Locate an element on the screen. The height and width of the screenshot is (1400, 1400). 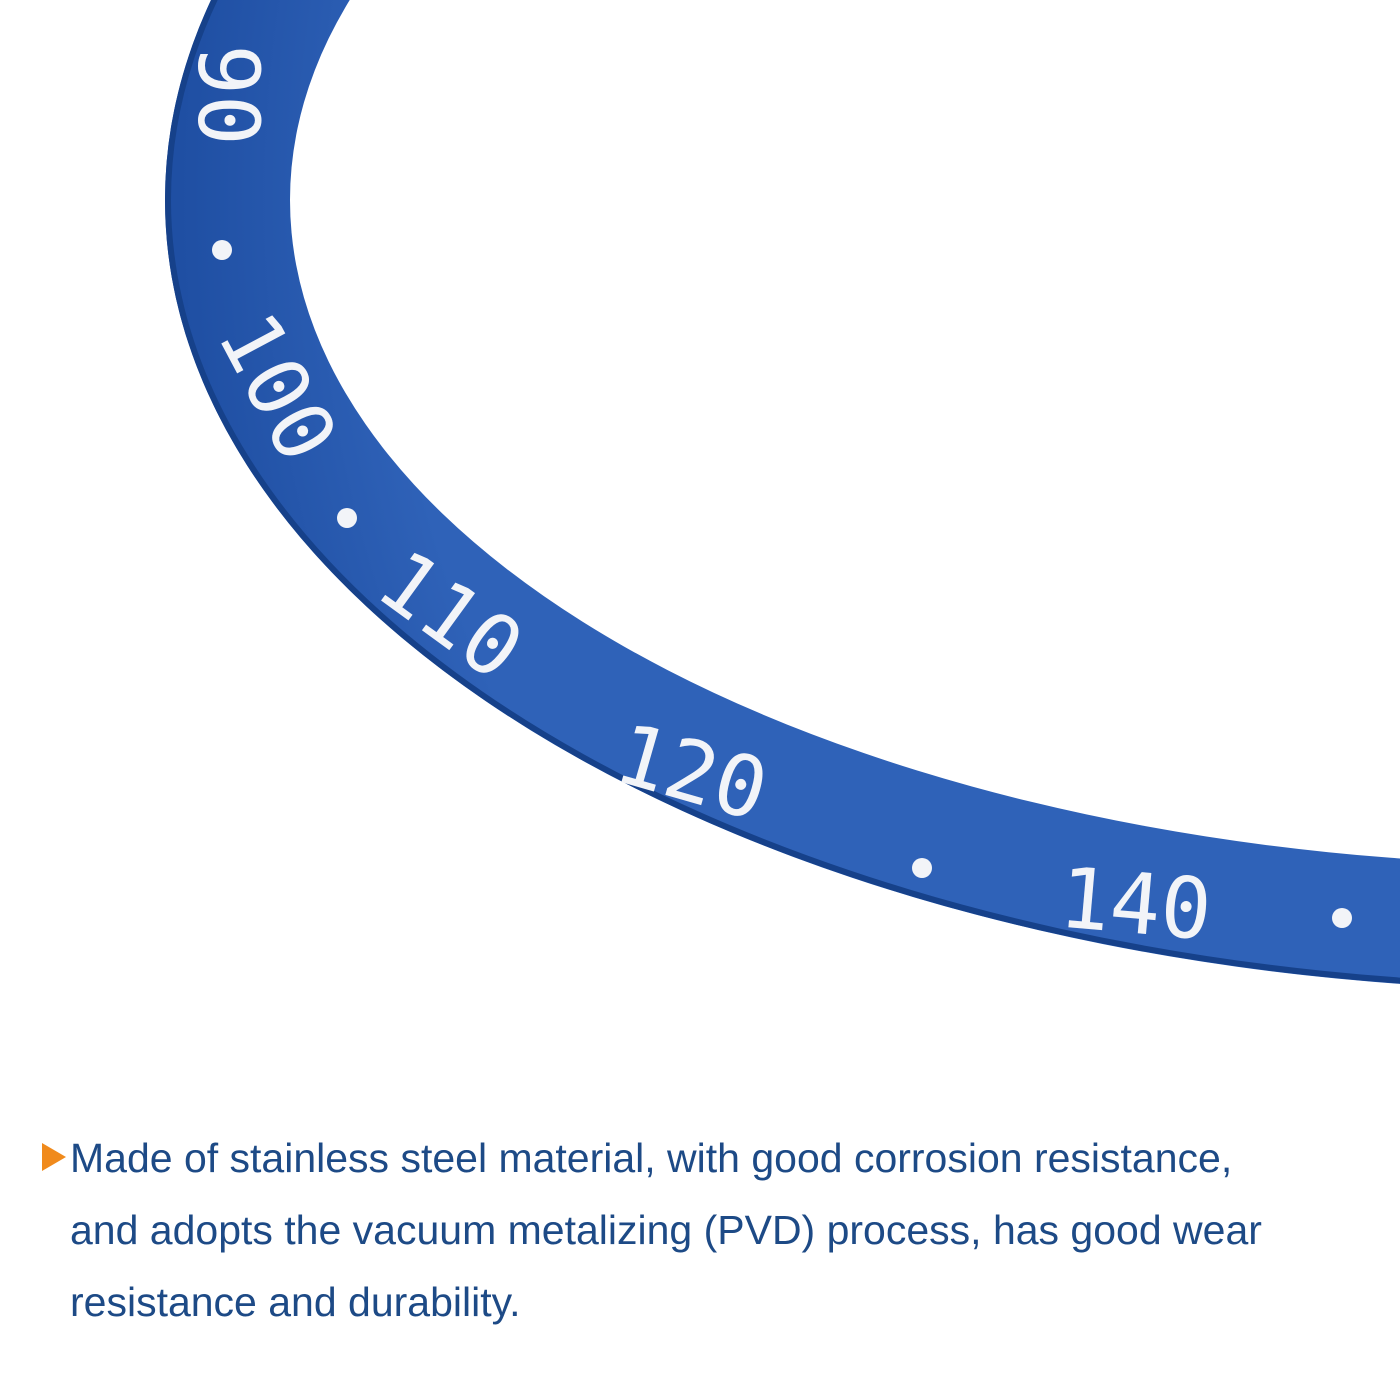
description-line: resistance and durability. is located at coordinates (295, 1302).